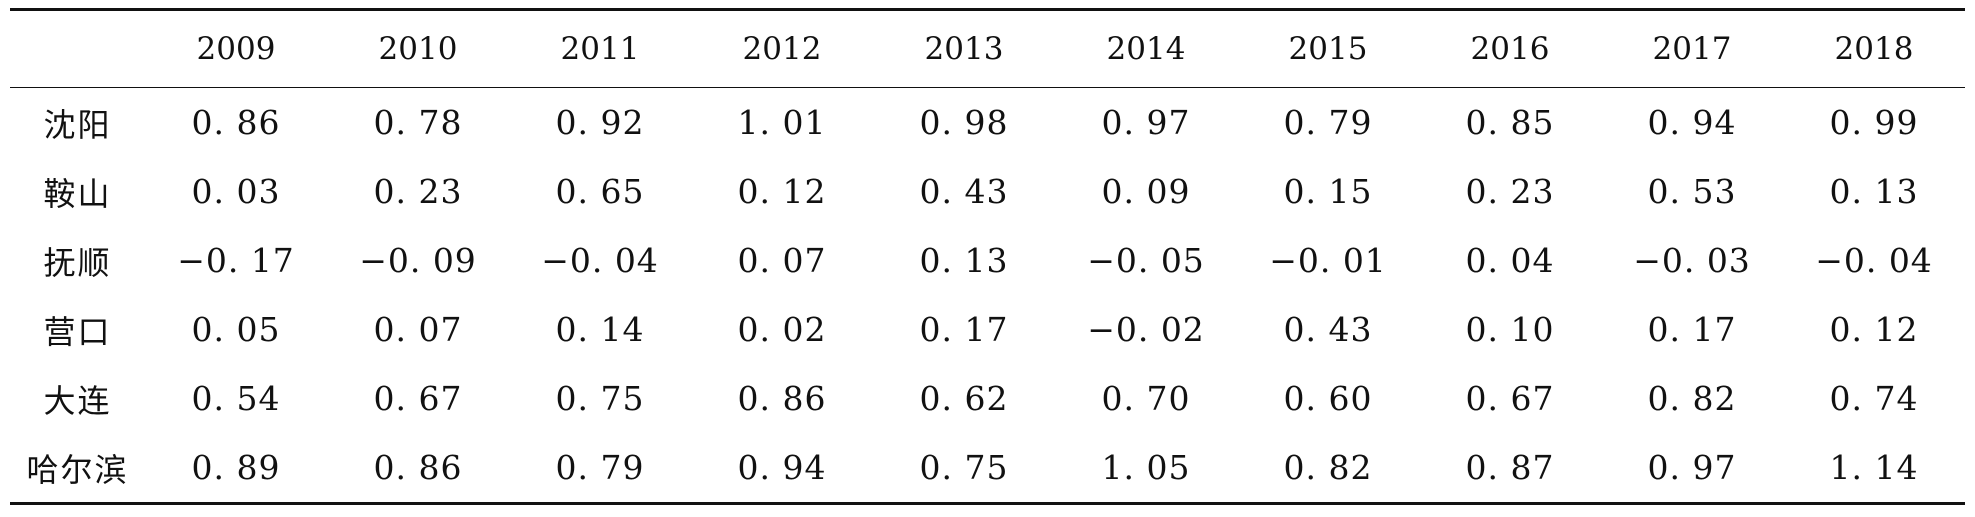 The height and width of the screenshot is (517, 1975). What do you see at coordinates (236, 469) in the screenshot?
I see `table-cell: 0. 89` at bounding box center [236, 469].